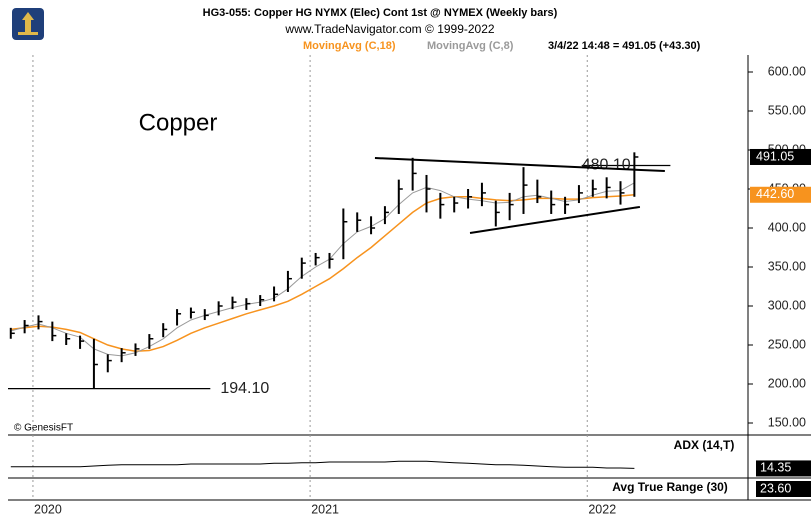  I want to click on value-label: 442.60, so click(775, 194).